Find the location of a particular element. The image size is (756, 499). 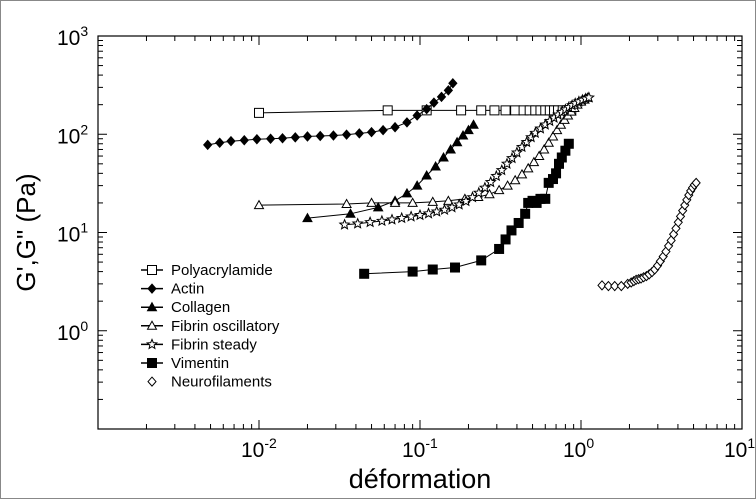

y-tick-label-exponent: 2 is located at coordinates (84, 129).